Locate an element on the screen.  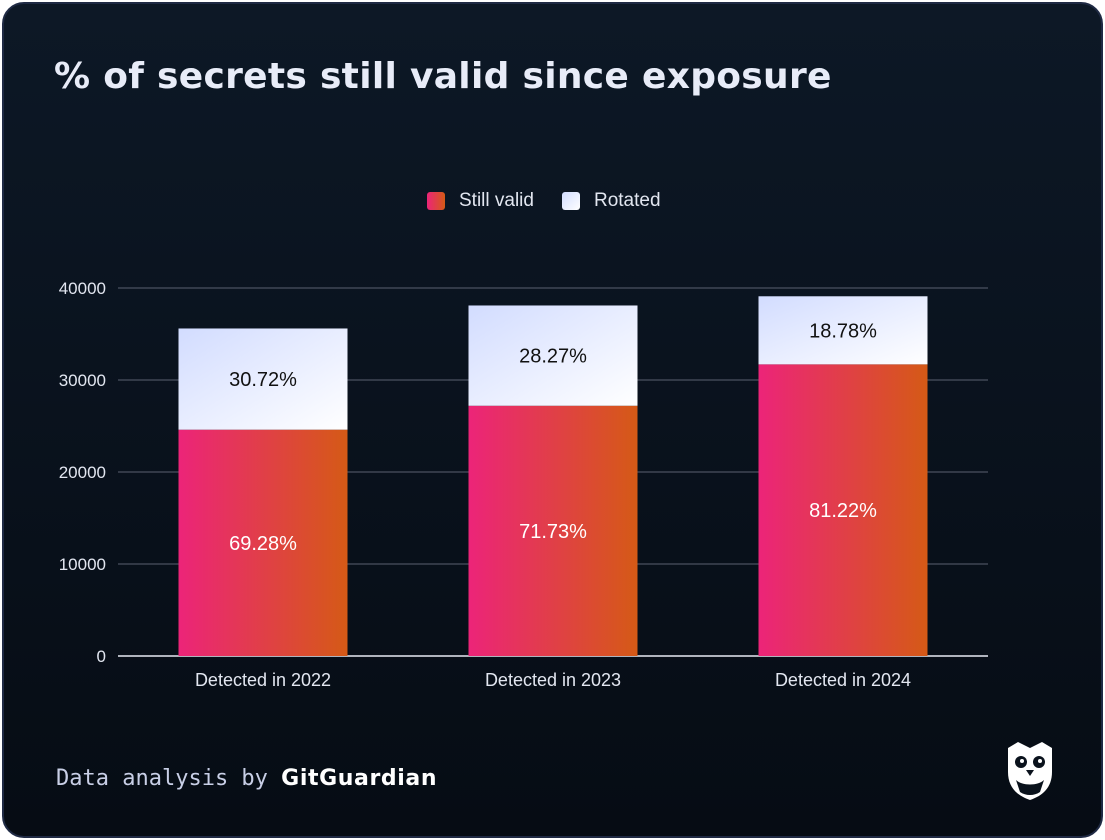
x-tick-label: Detected in 2022 is located at coordinates (263, 680).